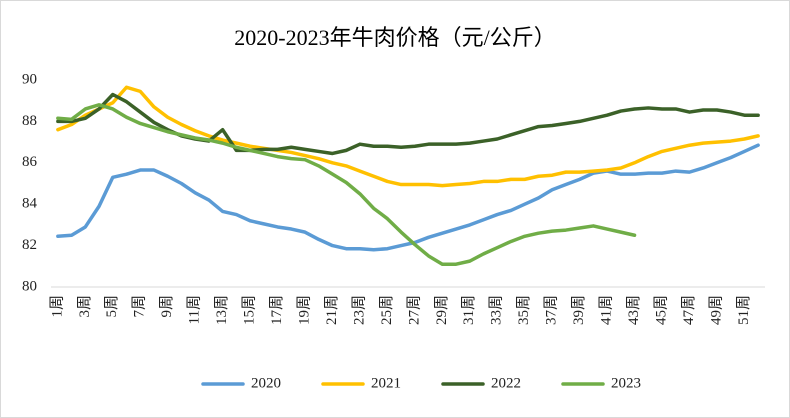  Describe the element at coordinates (606, 310) in the screenshot. I see `x-tick-label: 41周` at that location.